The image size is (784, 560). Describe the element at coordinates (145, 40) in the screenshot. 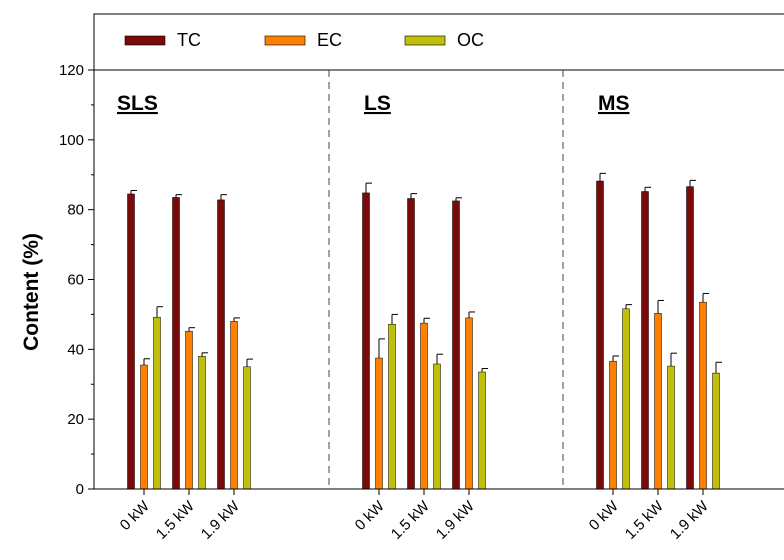

I see `legend-swatch-tc` at that location.